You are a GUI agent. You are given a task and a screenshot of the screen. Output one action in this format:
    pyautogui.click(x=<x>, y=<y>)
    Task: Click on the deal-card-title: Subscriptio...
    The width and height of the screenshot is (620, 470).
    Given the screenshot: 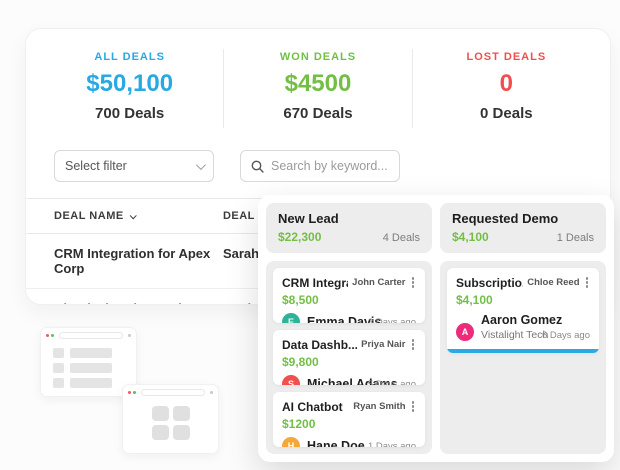 What is the action you would take?
    pyautogui.click(x=489, y=283)
    